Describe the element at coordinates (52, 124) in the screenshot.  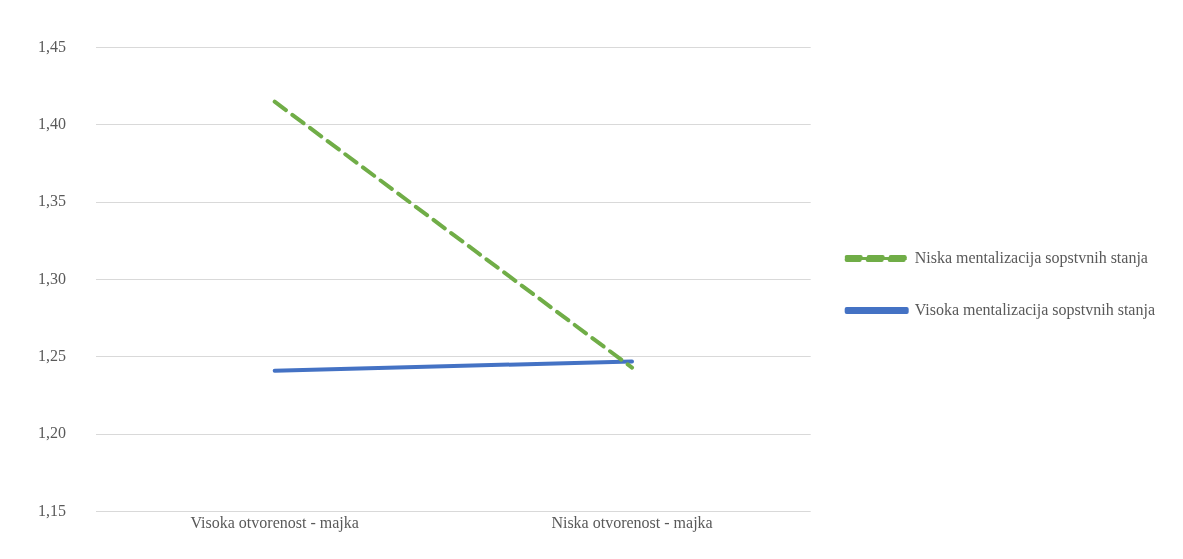
I see `y-tick-label: 1,40` at that location.